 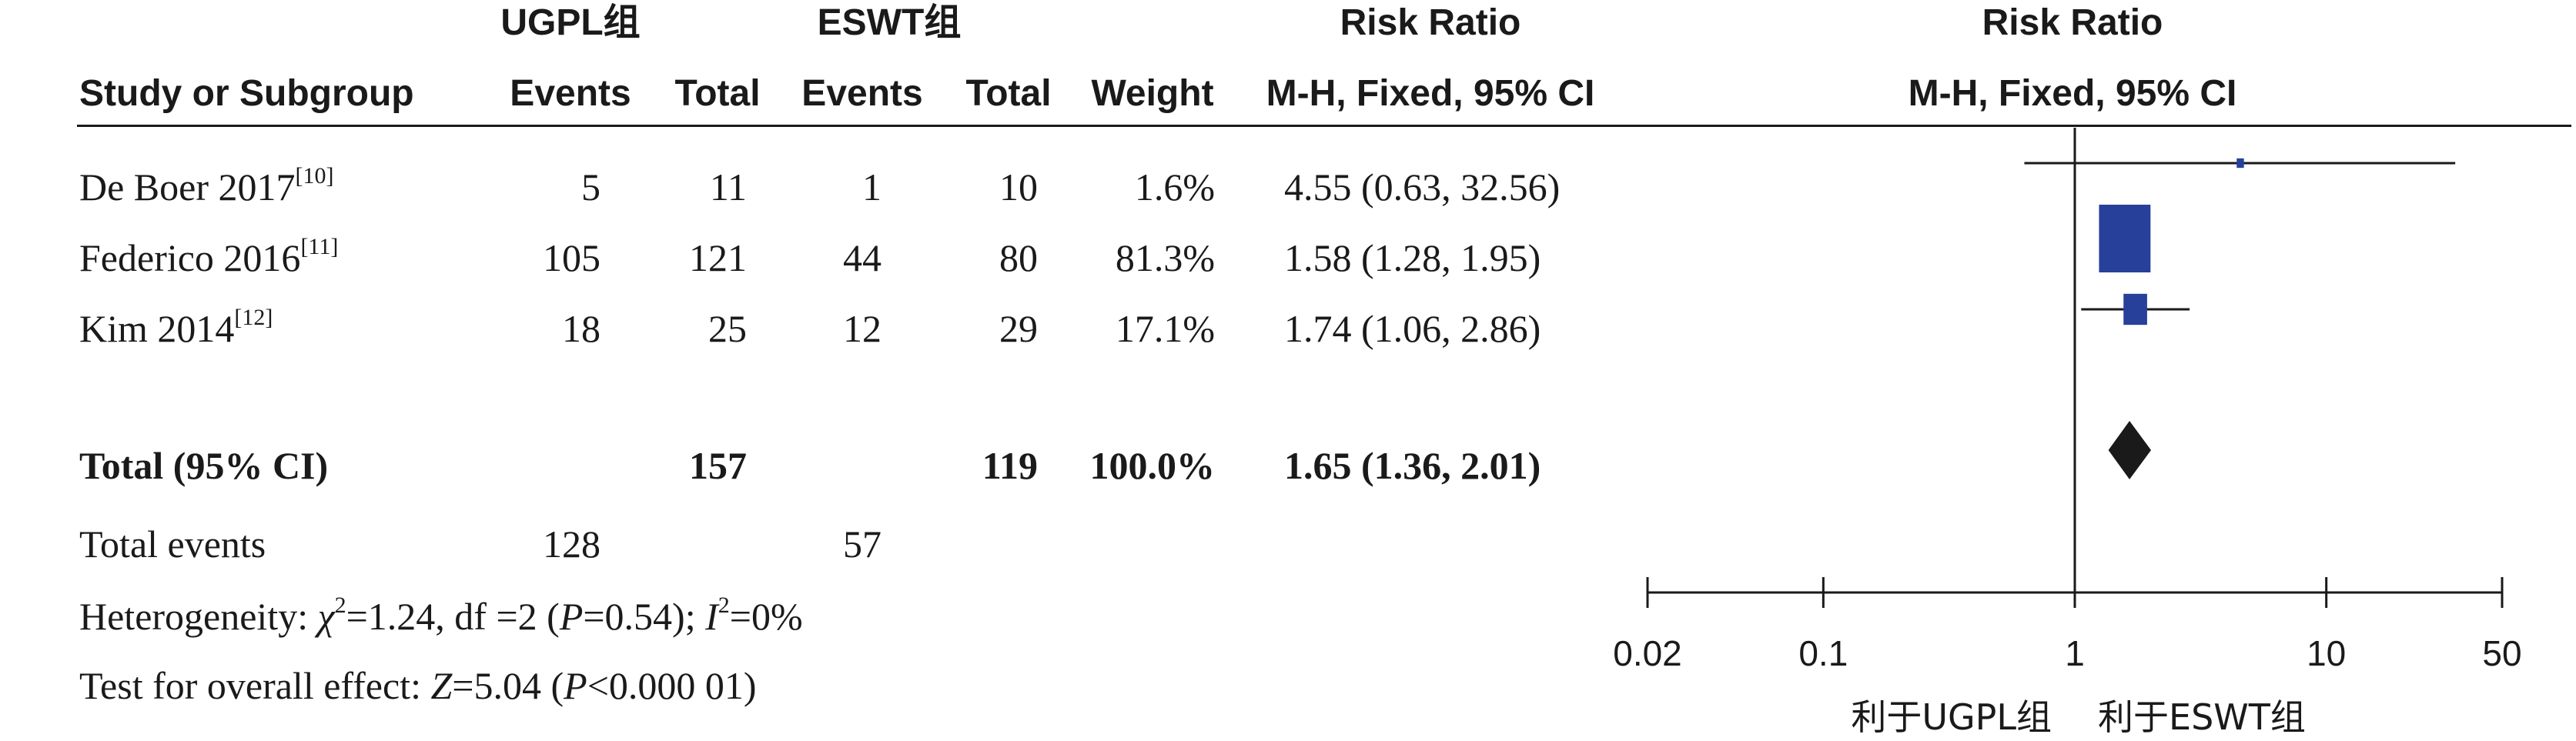 What do you see at coordinates (890, 22) in the screenshot?
I see `group2-title: ESWT组` at bounding box center [890, 22].